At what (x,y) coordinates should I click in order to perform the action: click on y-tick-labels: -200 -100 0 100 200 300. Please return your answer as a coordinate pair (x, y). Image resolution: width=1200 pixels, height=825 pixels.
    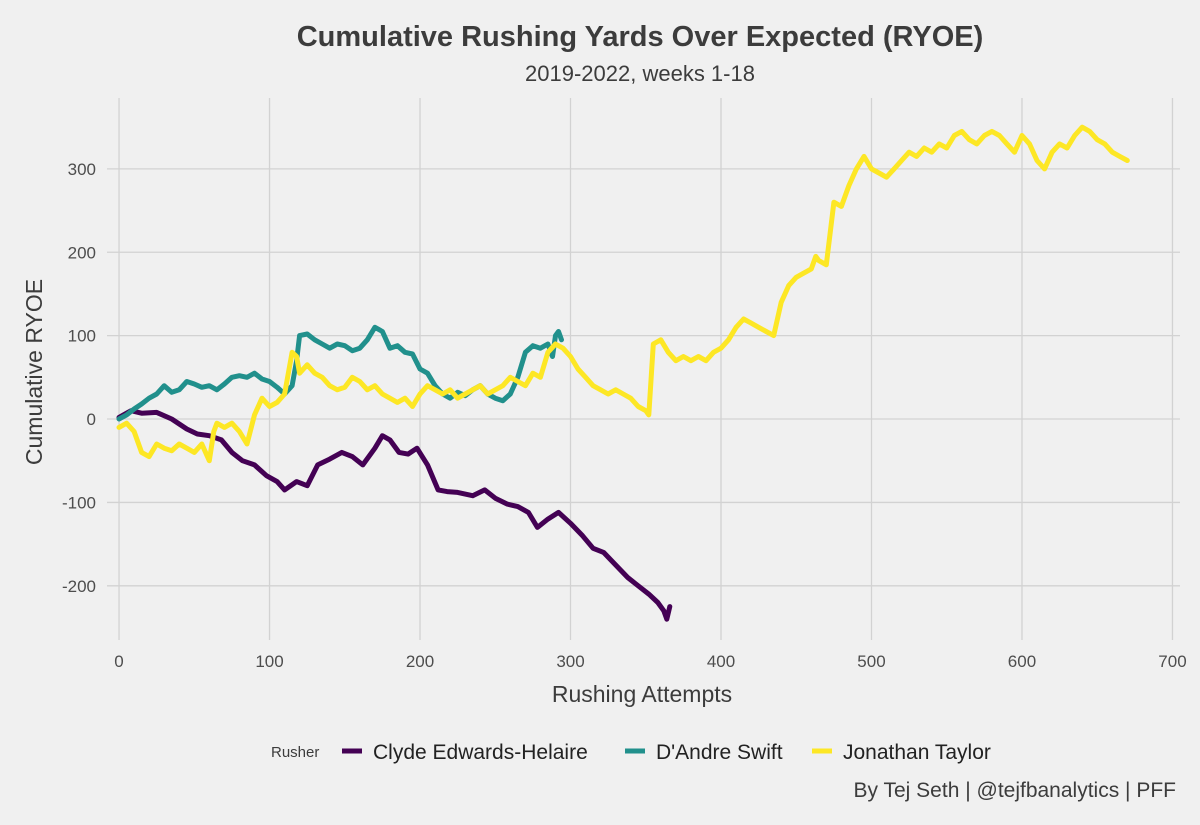
    Looking at the image, I should click on (79, 378).